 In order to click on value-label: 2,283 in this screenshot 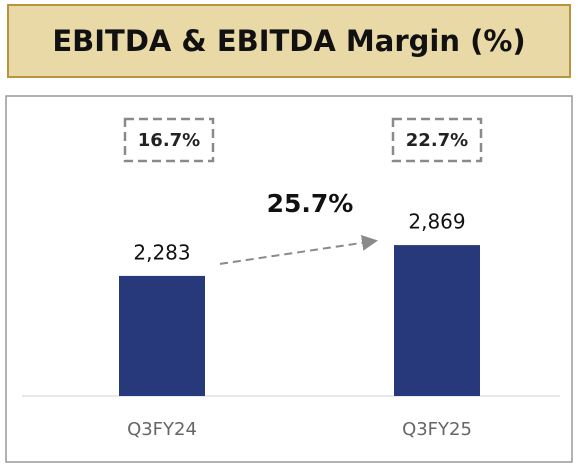, I will do `click(161, 252)`.